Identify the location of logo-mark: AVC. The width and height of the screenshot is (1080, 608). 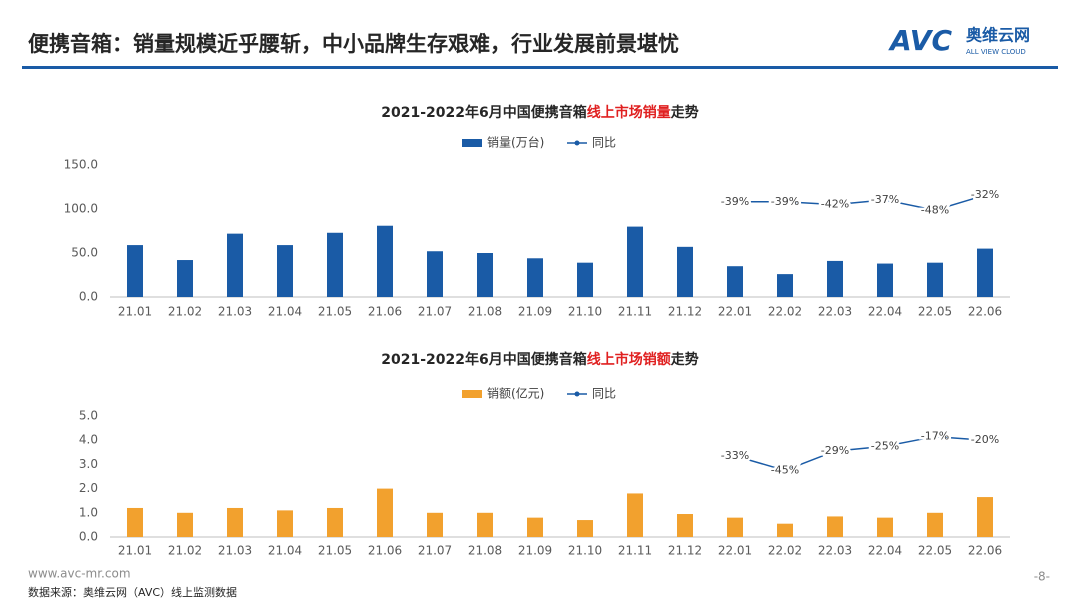
(920, 40).